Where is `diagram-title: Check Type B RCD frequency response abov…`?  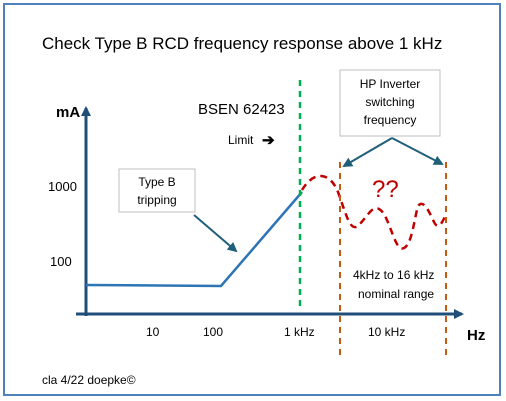
diagram-title: Check Type B RCD frequency response abov… is located at coordinates (242, 43).